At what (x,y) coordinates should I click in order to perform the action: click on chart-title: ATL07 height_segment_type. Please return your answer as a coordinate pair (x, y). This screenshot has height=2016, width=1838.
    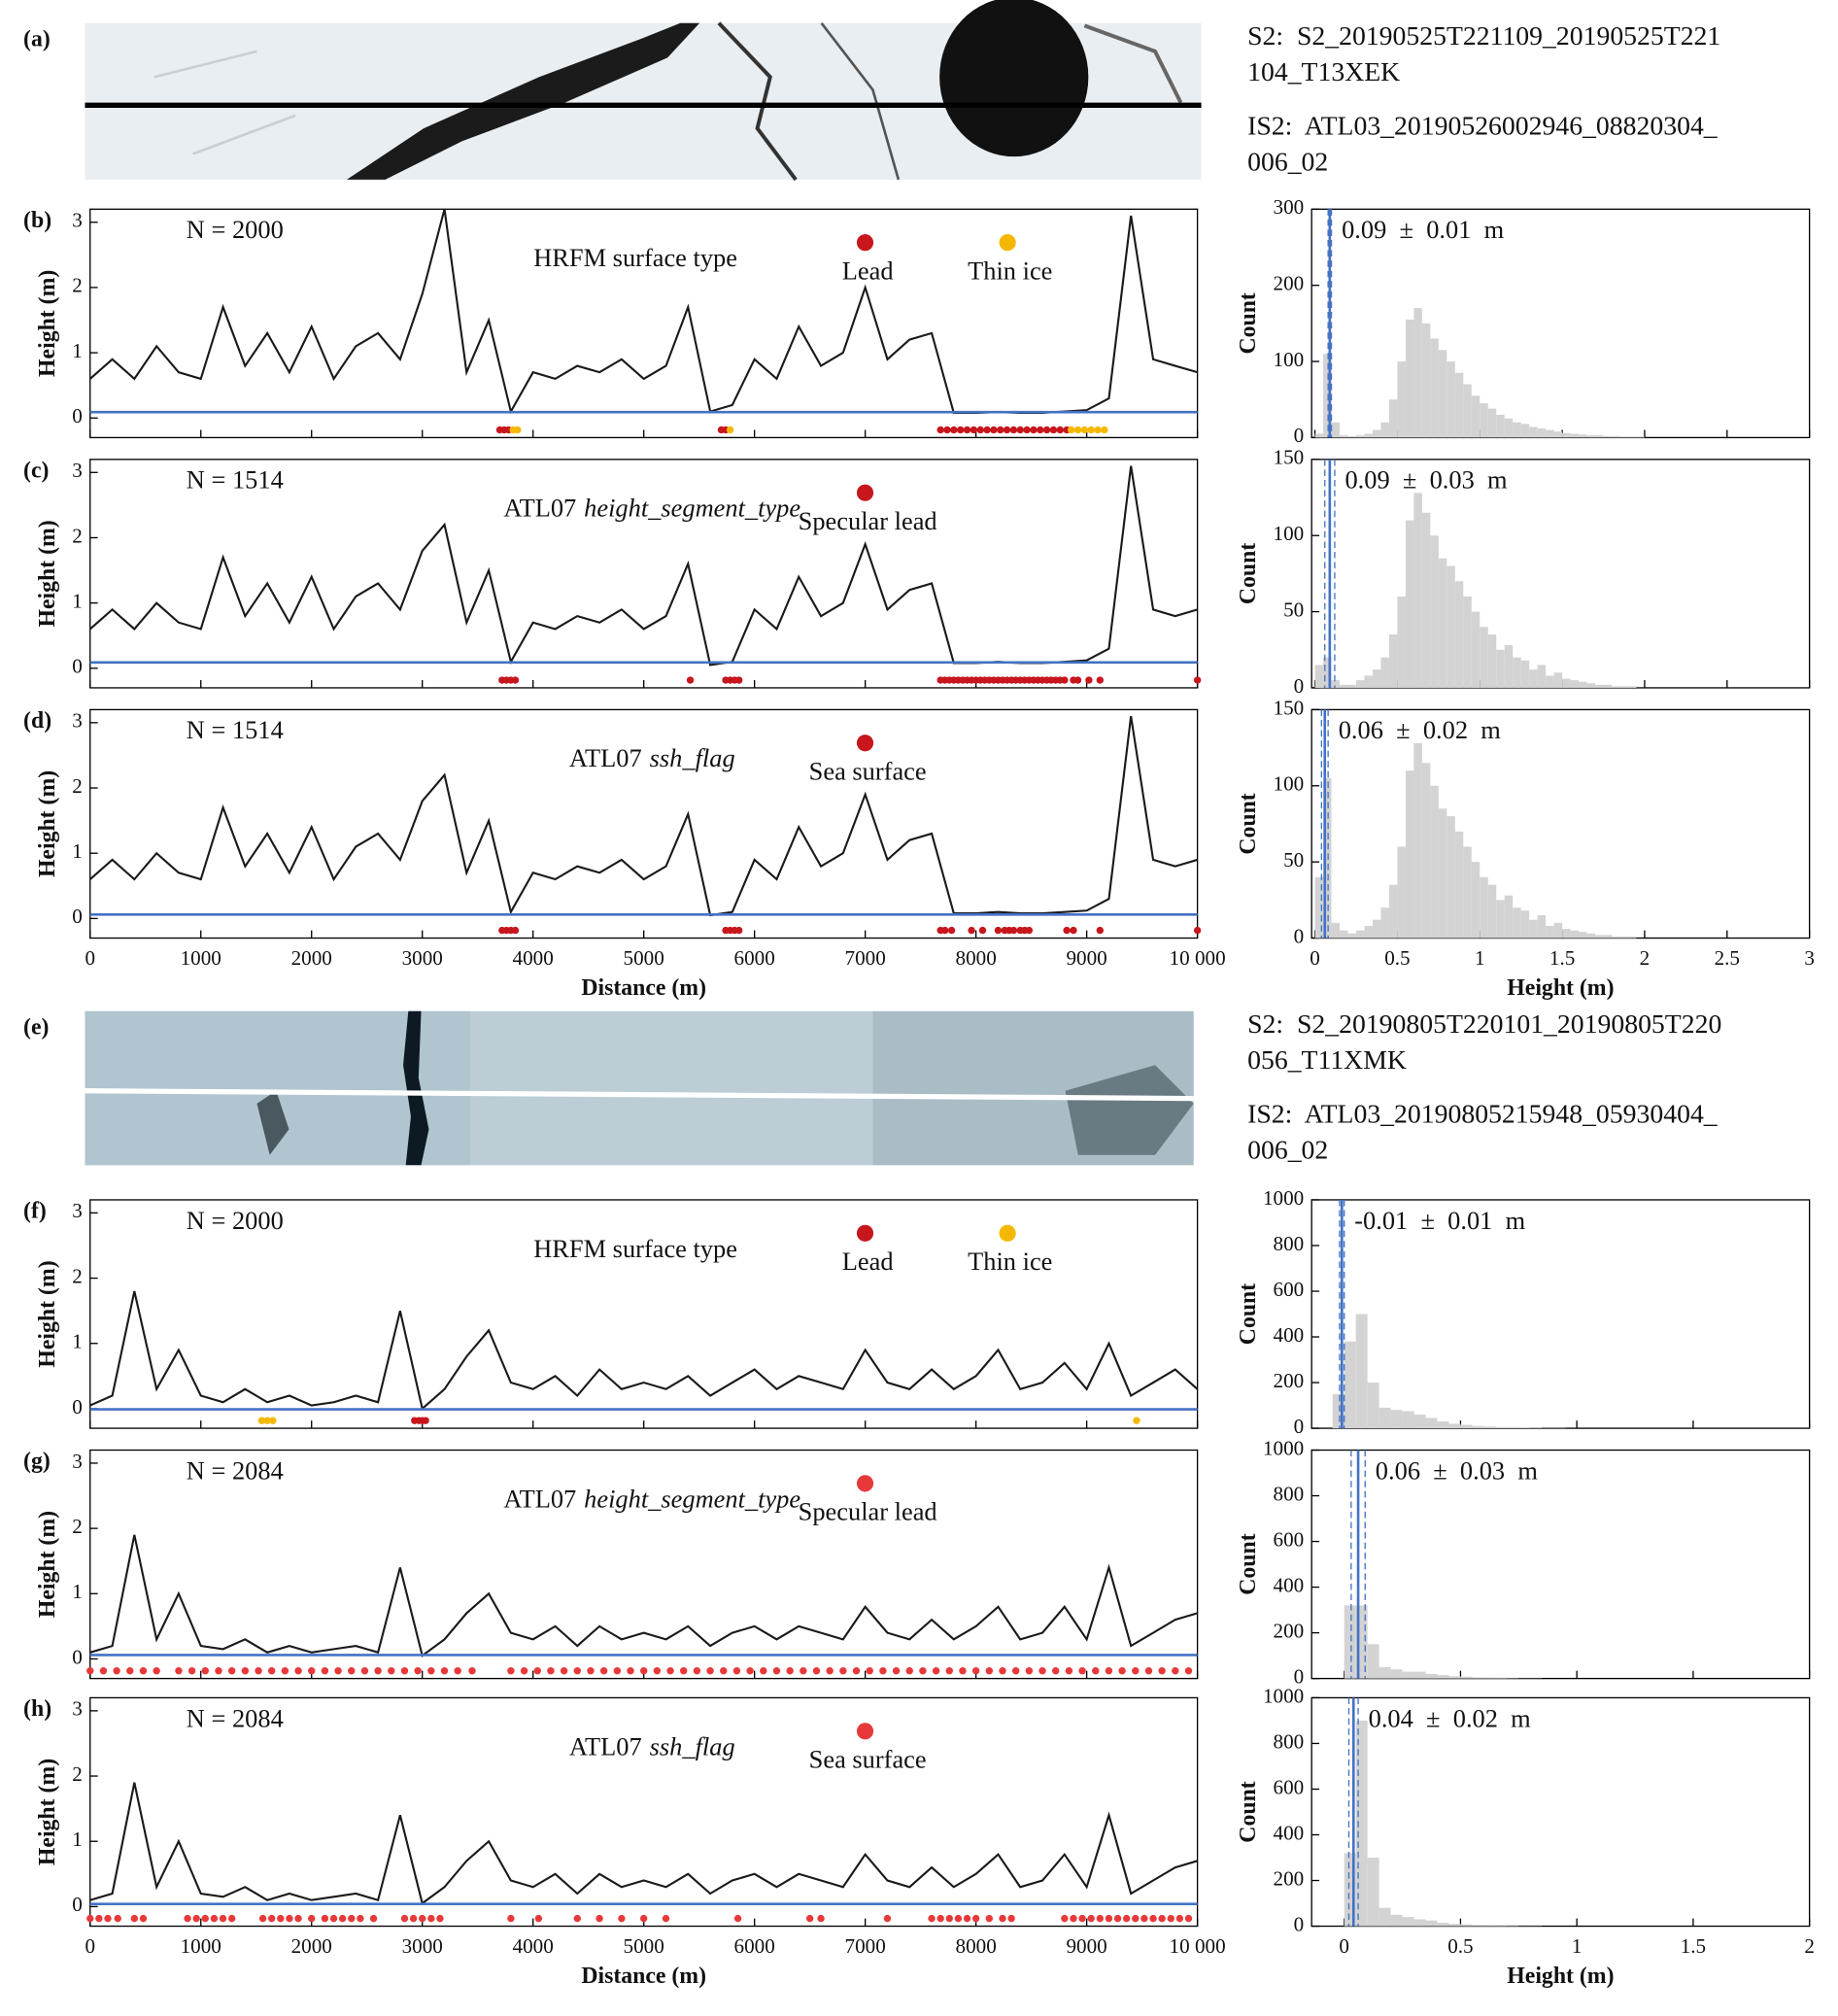
    Looking at the image, I should click on (651, 1499).